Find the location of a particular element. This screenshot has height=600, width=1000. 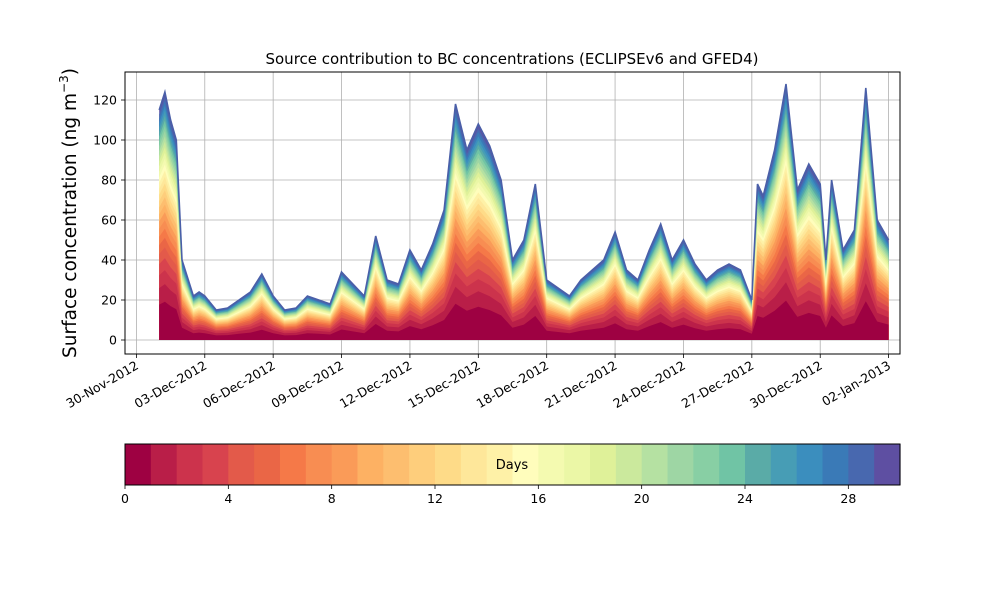

y-tick-label: 20 is located at coordinates (109, 300).